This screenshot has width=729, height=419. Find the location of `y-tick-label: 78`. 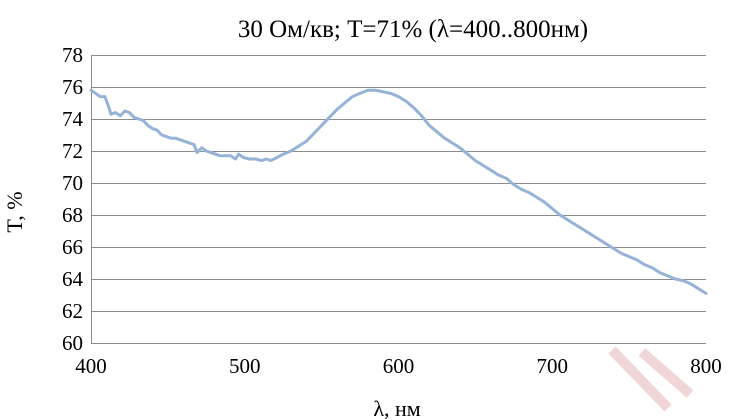

y-tick-label: 78 is located at coordinates (72, 55).